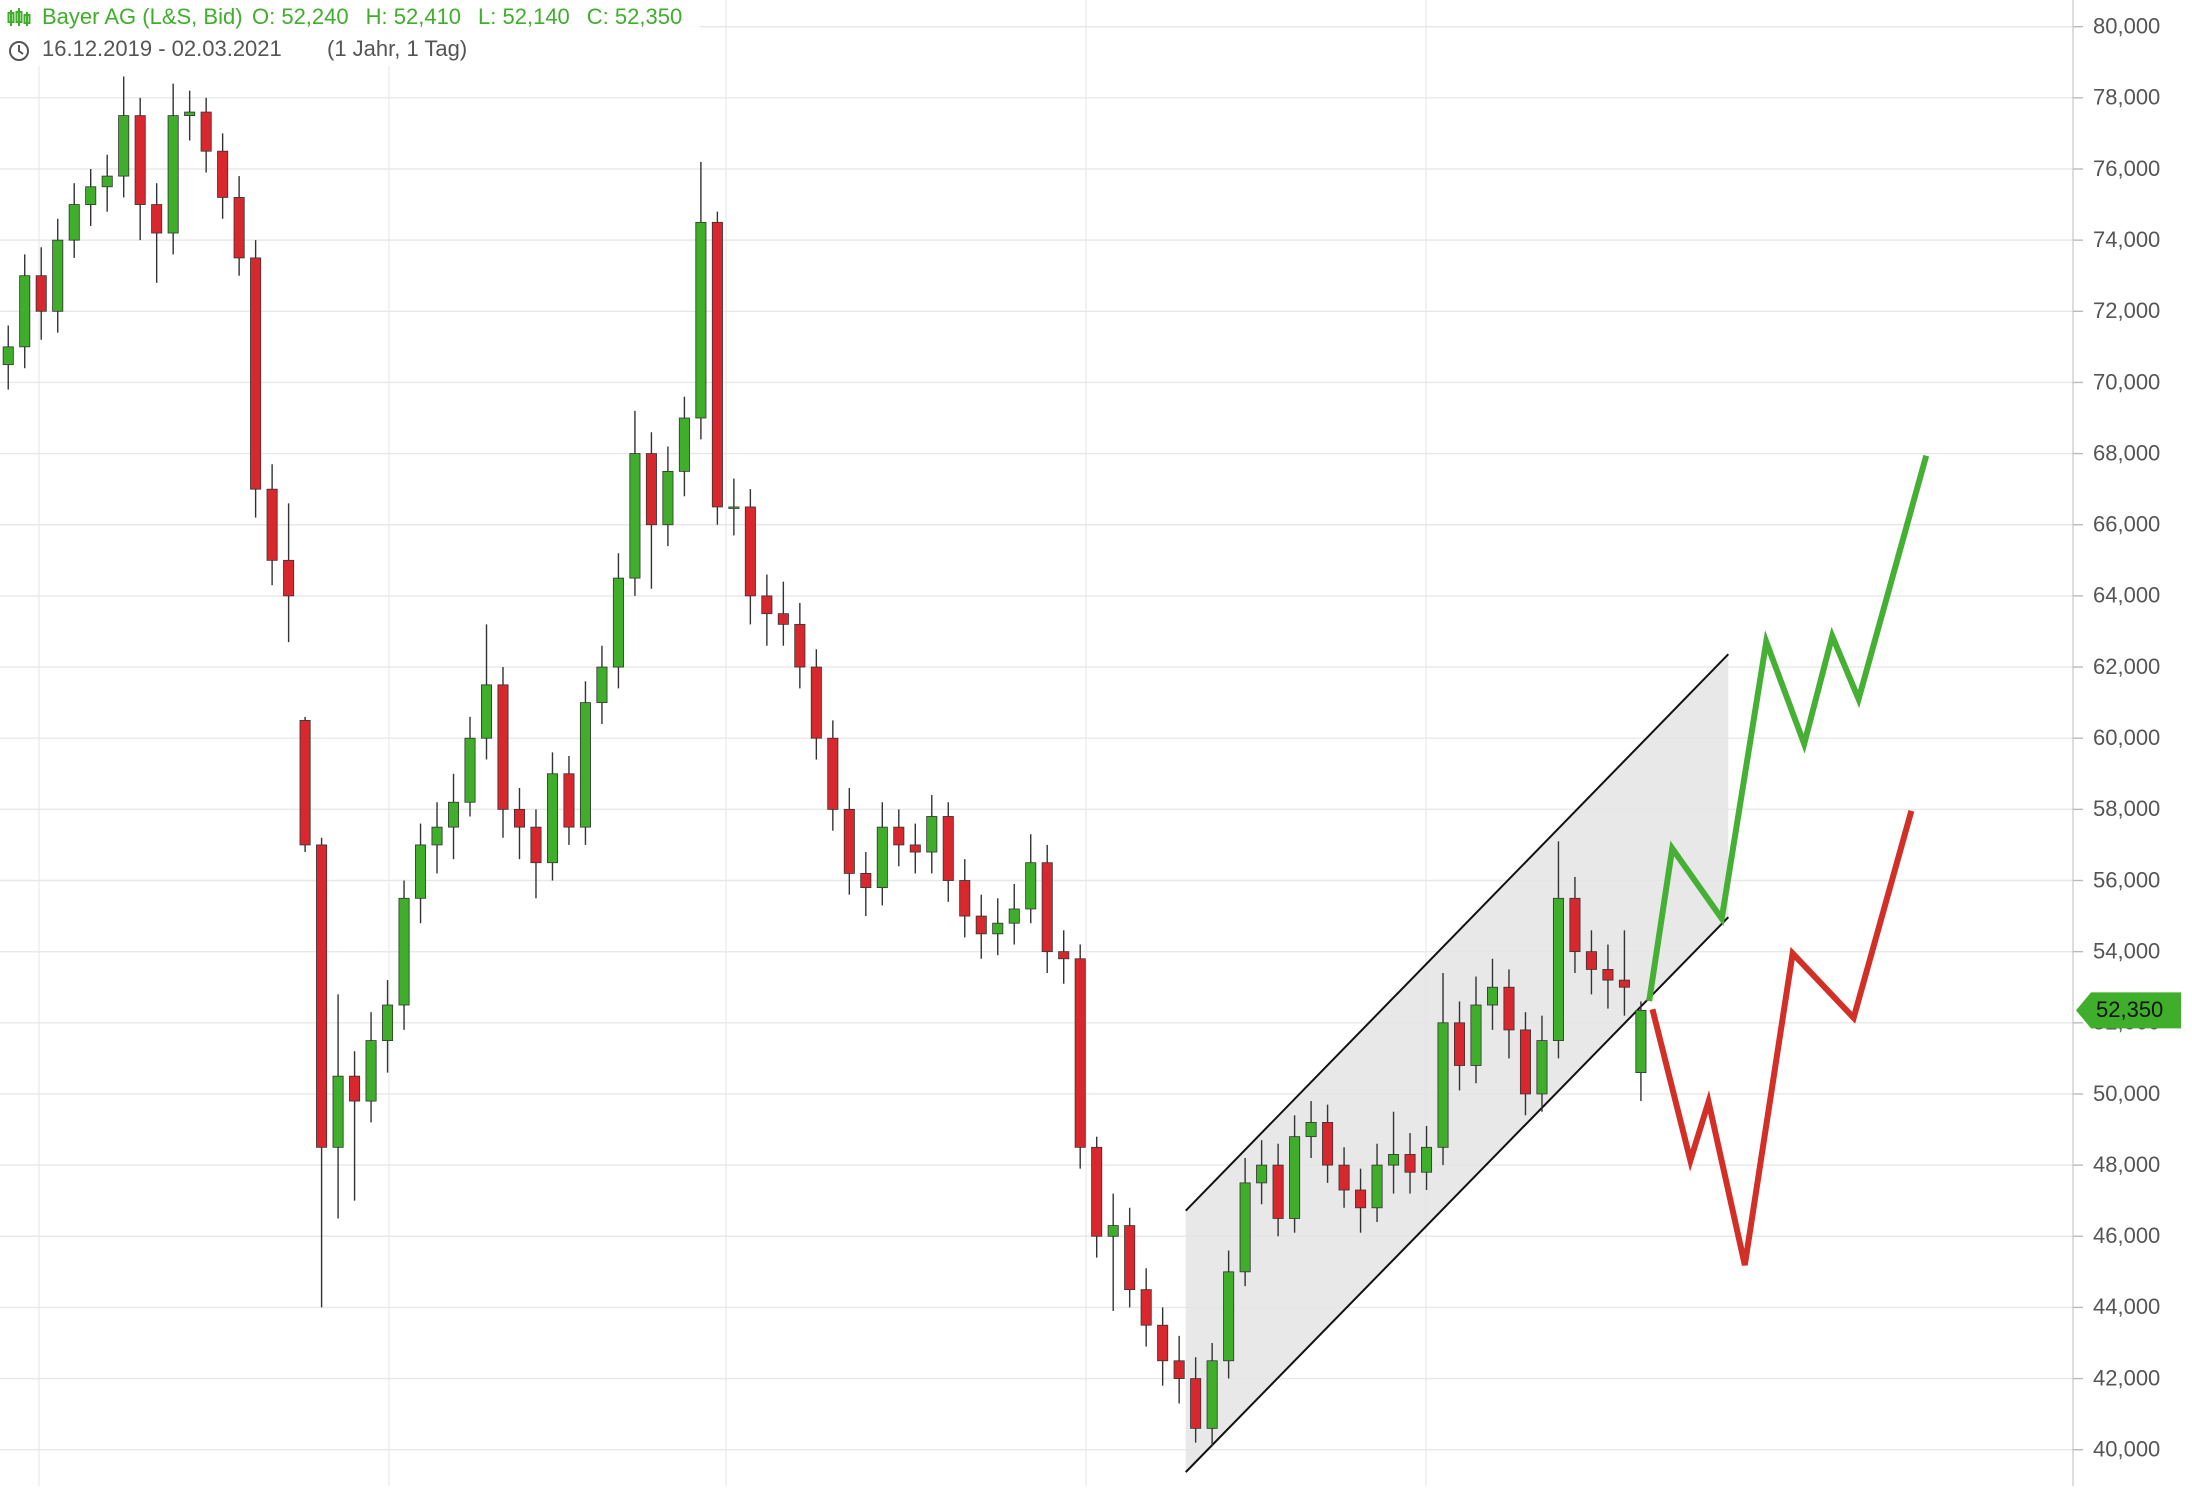 The width and height of the screenshot is (2192, 1491). What do you see at coordinates (2126, 950) in the screenshot?
I see `y-tick-label: 54,000` at bounding box center [2126, 950].